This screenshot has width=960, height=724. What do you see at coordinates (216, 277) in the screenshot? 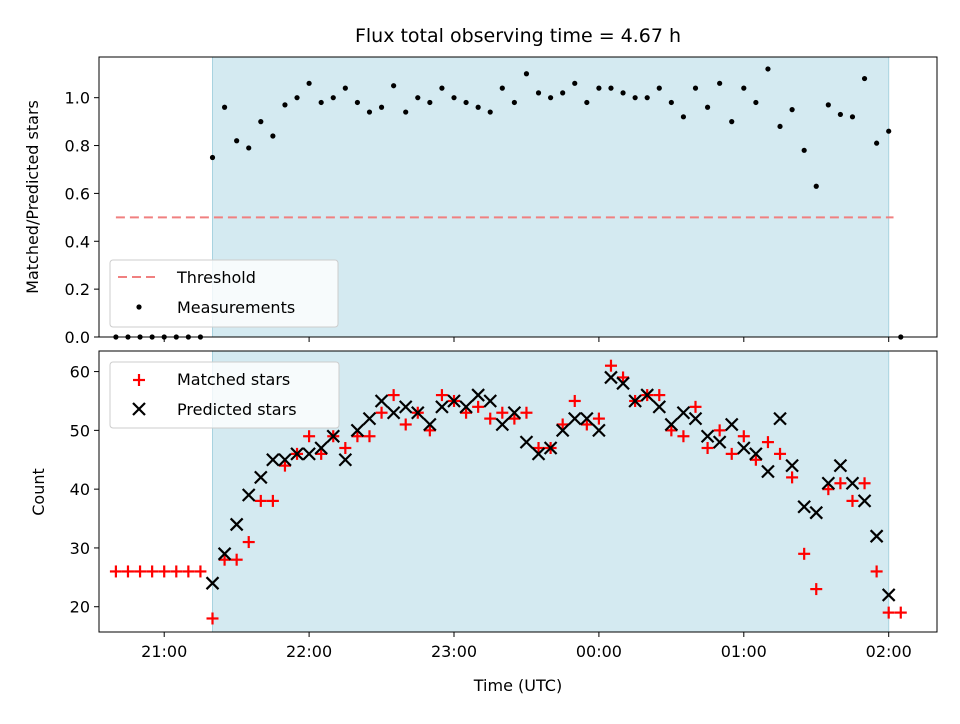
I see `threshold-legend-label: Threshold` at bounding box center [216, 277].